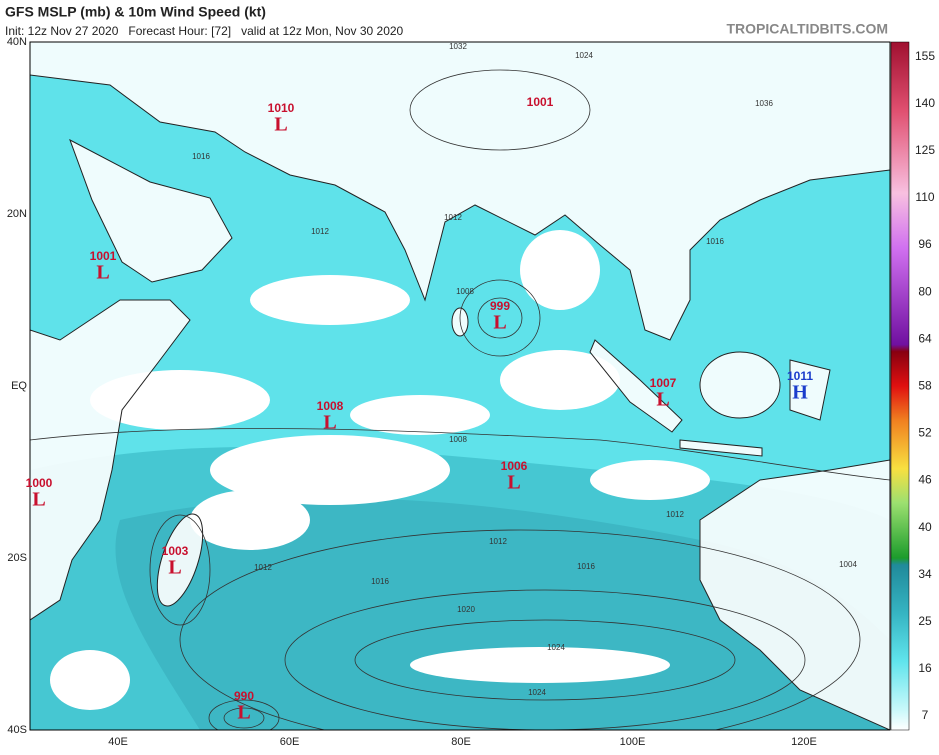 This screenshot has height=755, width=939. I want to click on credit: TROPICALTIDBITS.COM, so click(807, 29).